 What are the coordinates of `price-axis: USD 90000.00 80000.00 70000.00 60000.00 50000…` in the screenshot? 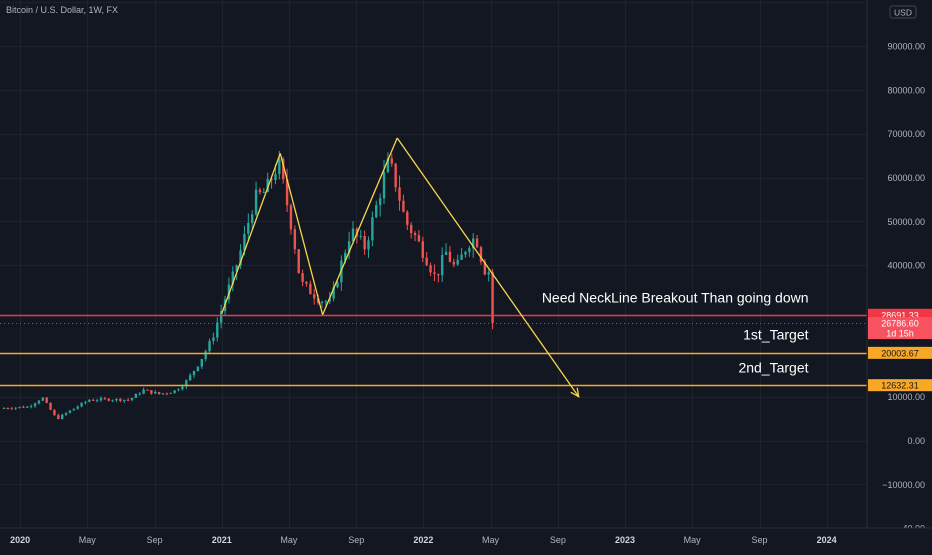 It's located at (899, 275).